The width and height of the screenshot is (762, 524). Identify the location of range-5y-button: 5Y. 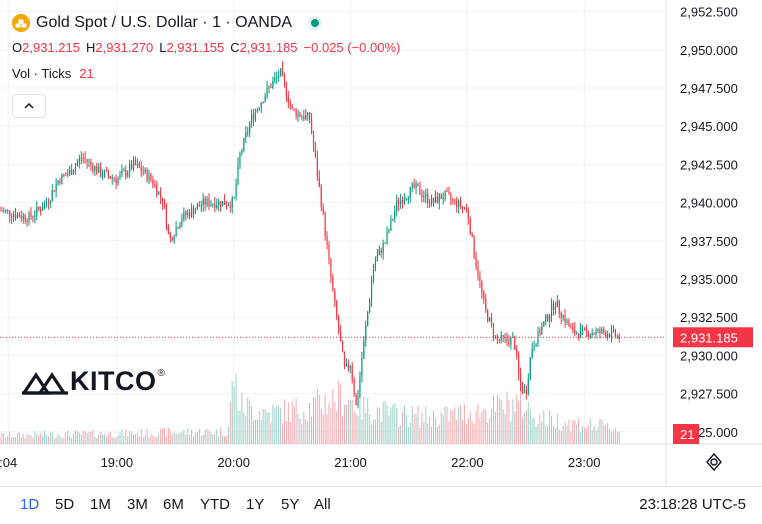
(290, 504).